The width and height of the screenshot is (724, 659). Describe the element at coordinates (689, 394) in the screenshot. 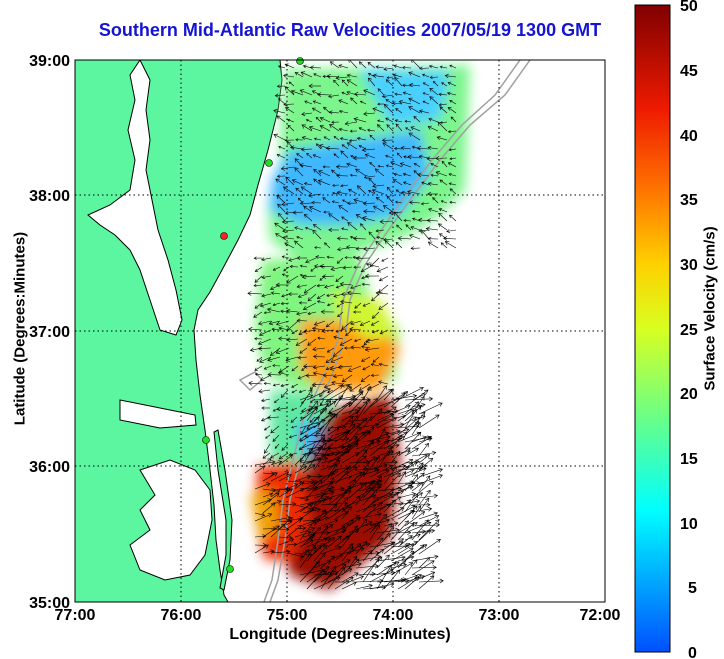

I see `colorbar-tick: 20` at that location.